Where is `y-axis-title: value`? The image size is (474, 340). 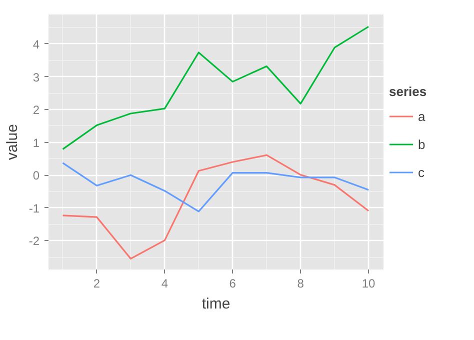
y-axis-title: value is located at coordinates (12, 142).